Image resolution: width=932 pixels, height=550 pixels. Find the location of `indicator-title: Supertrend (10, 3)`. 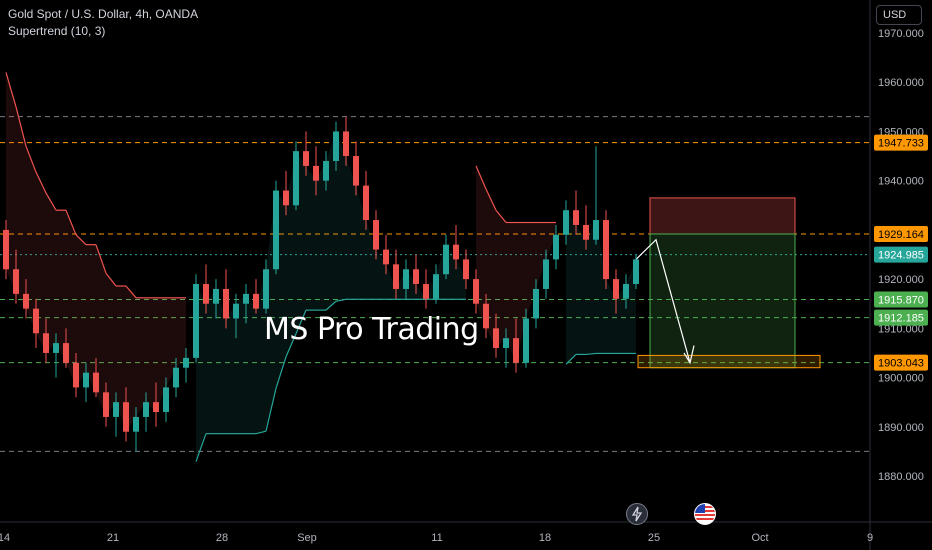

indicator-title: Supertrend (10, 3) is located at coordinates (57, 31).